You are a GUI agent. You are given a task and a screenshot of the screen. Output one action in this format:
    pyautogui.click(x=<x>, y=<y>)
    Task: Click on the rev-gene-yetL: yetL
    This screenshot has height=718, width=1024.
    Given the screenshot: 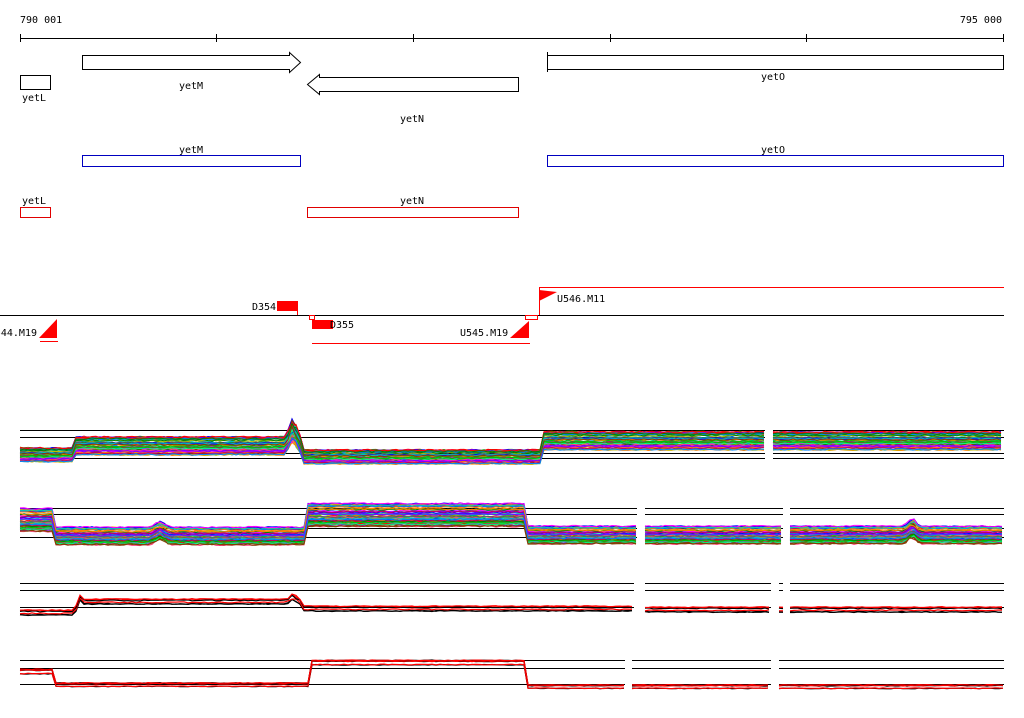 What is the action you would take?
    pyautogui.click(x=36, y=207)
    